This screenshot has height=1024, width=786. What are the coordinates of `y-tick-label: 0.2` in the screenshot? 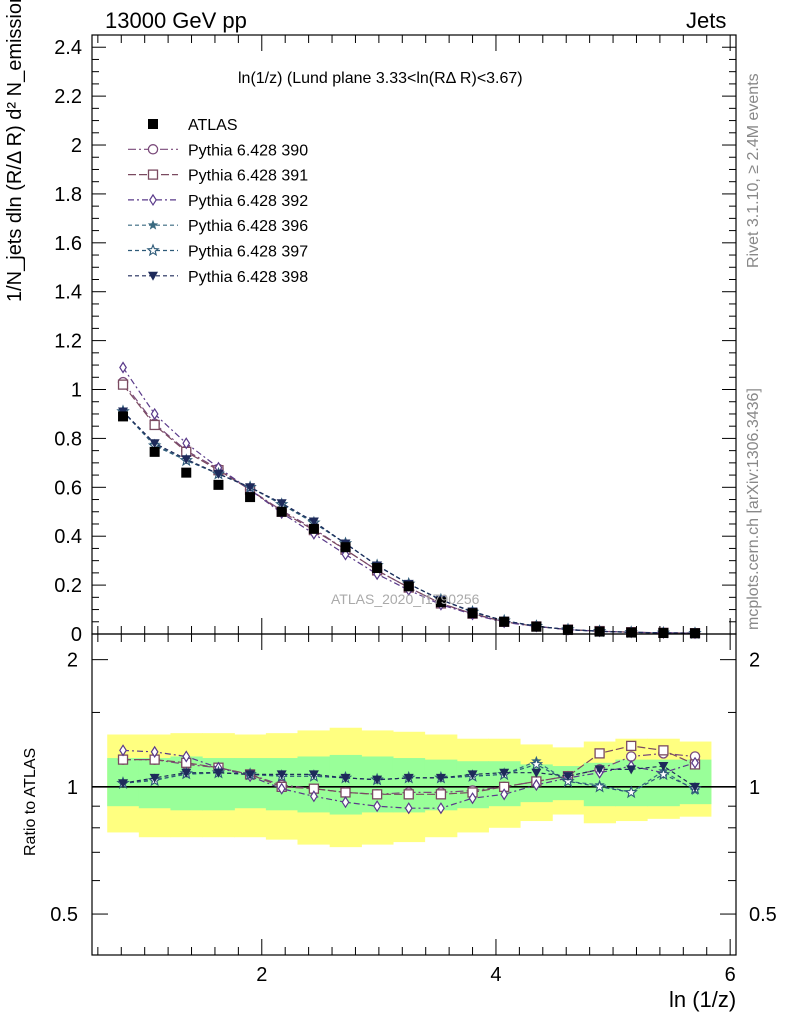 It's located at (68, 586).